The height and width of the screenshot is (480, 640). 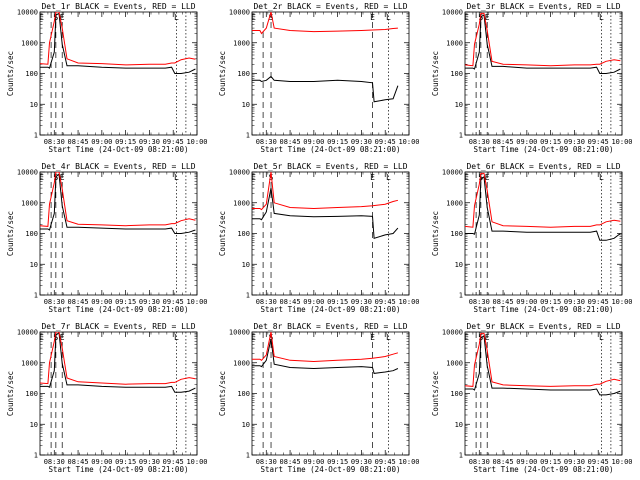 What do you see at coordinates (543, 166) in the screenshot?
I see `panel-title: Det_6r BLACK = Events, RED = LLD` at bounding box center [543, 166].